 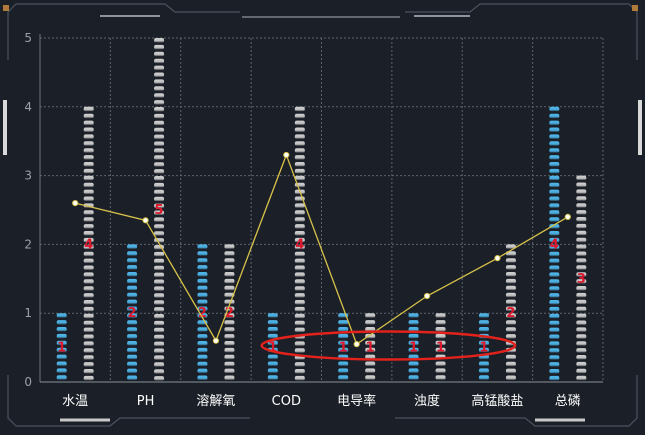 I want to click on x-tick-label: 总磷, so click(x=568, y=401).